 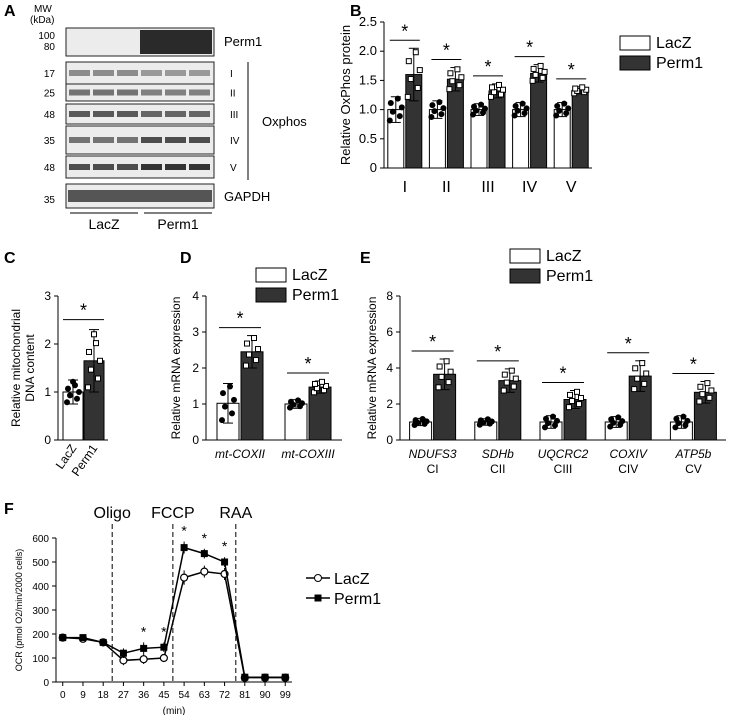 What do you see at coordinates (345, 95) in the screenshot?
I see `y-axis-label: Relative OxPhos protein` at bounding box center [345, 95].